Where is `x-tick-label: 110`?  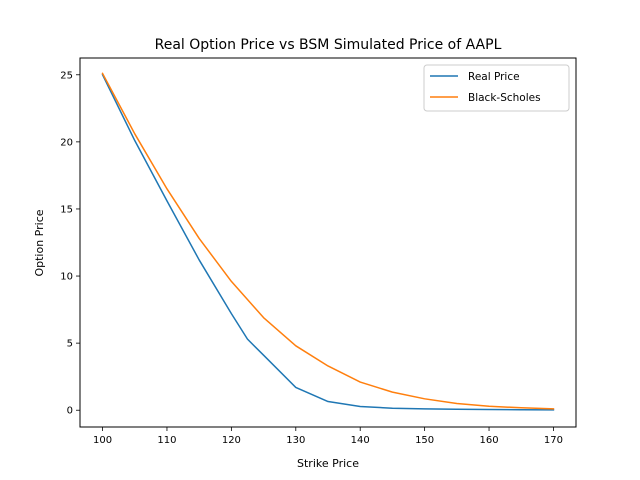 x-tick-label: 110 is located at coordinates (166, 440).